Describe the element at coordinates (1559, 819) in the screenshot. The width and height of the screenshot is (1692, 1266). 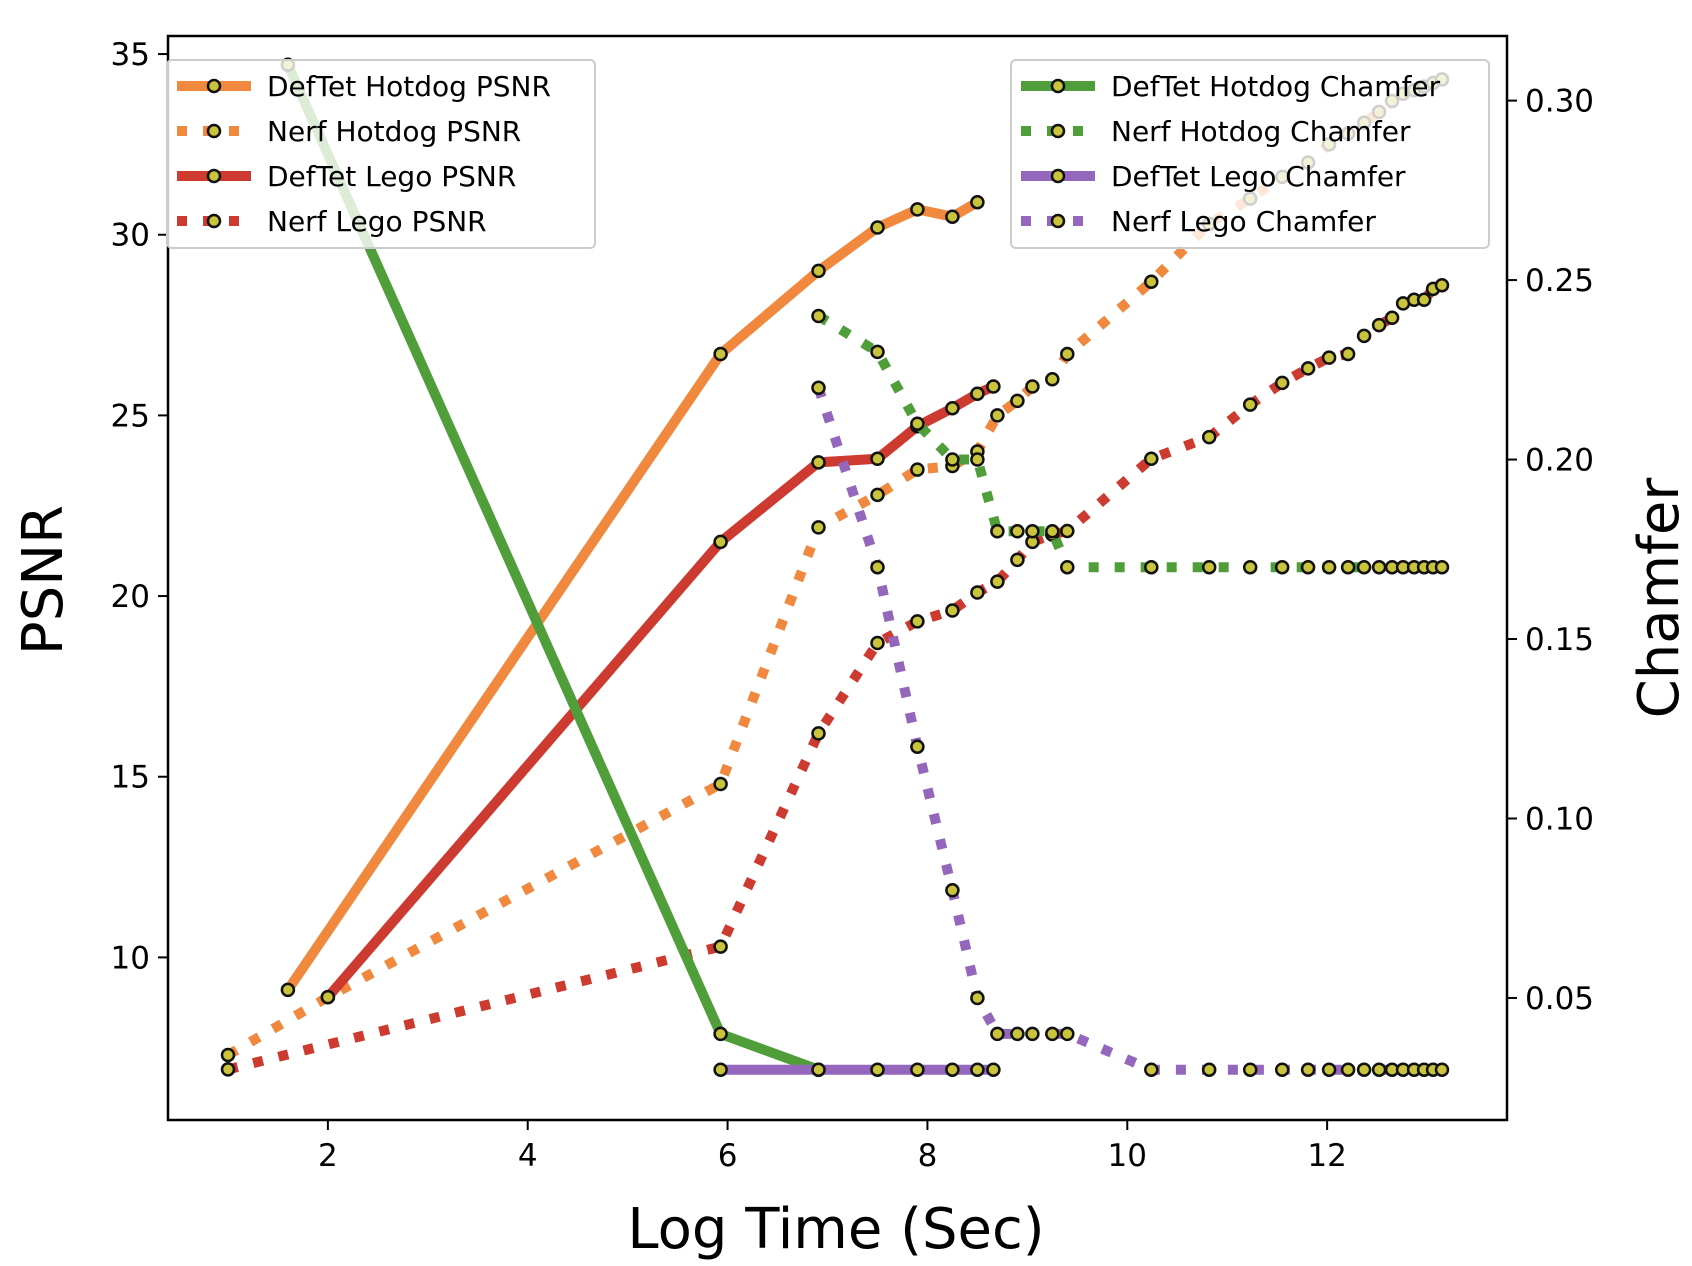
I see `y2-tick-label: 0.10` at that location.